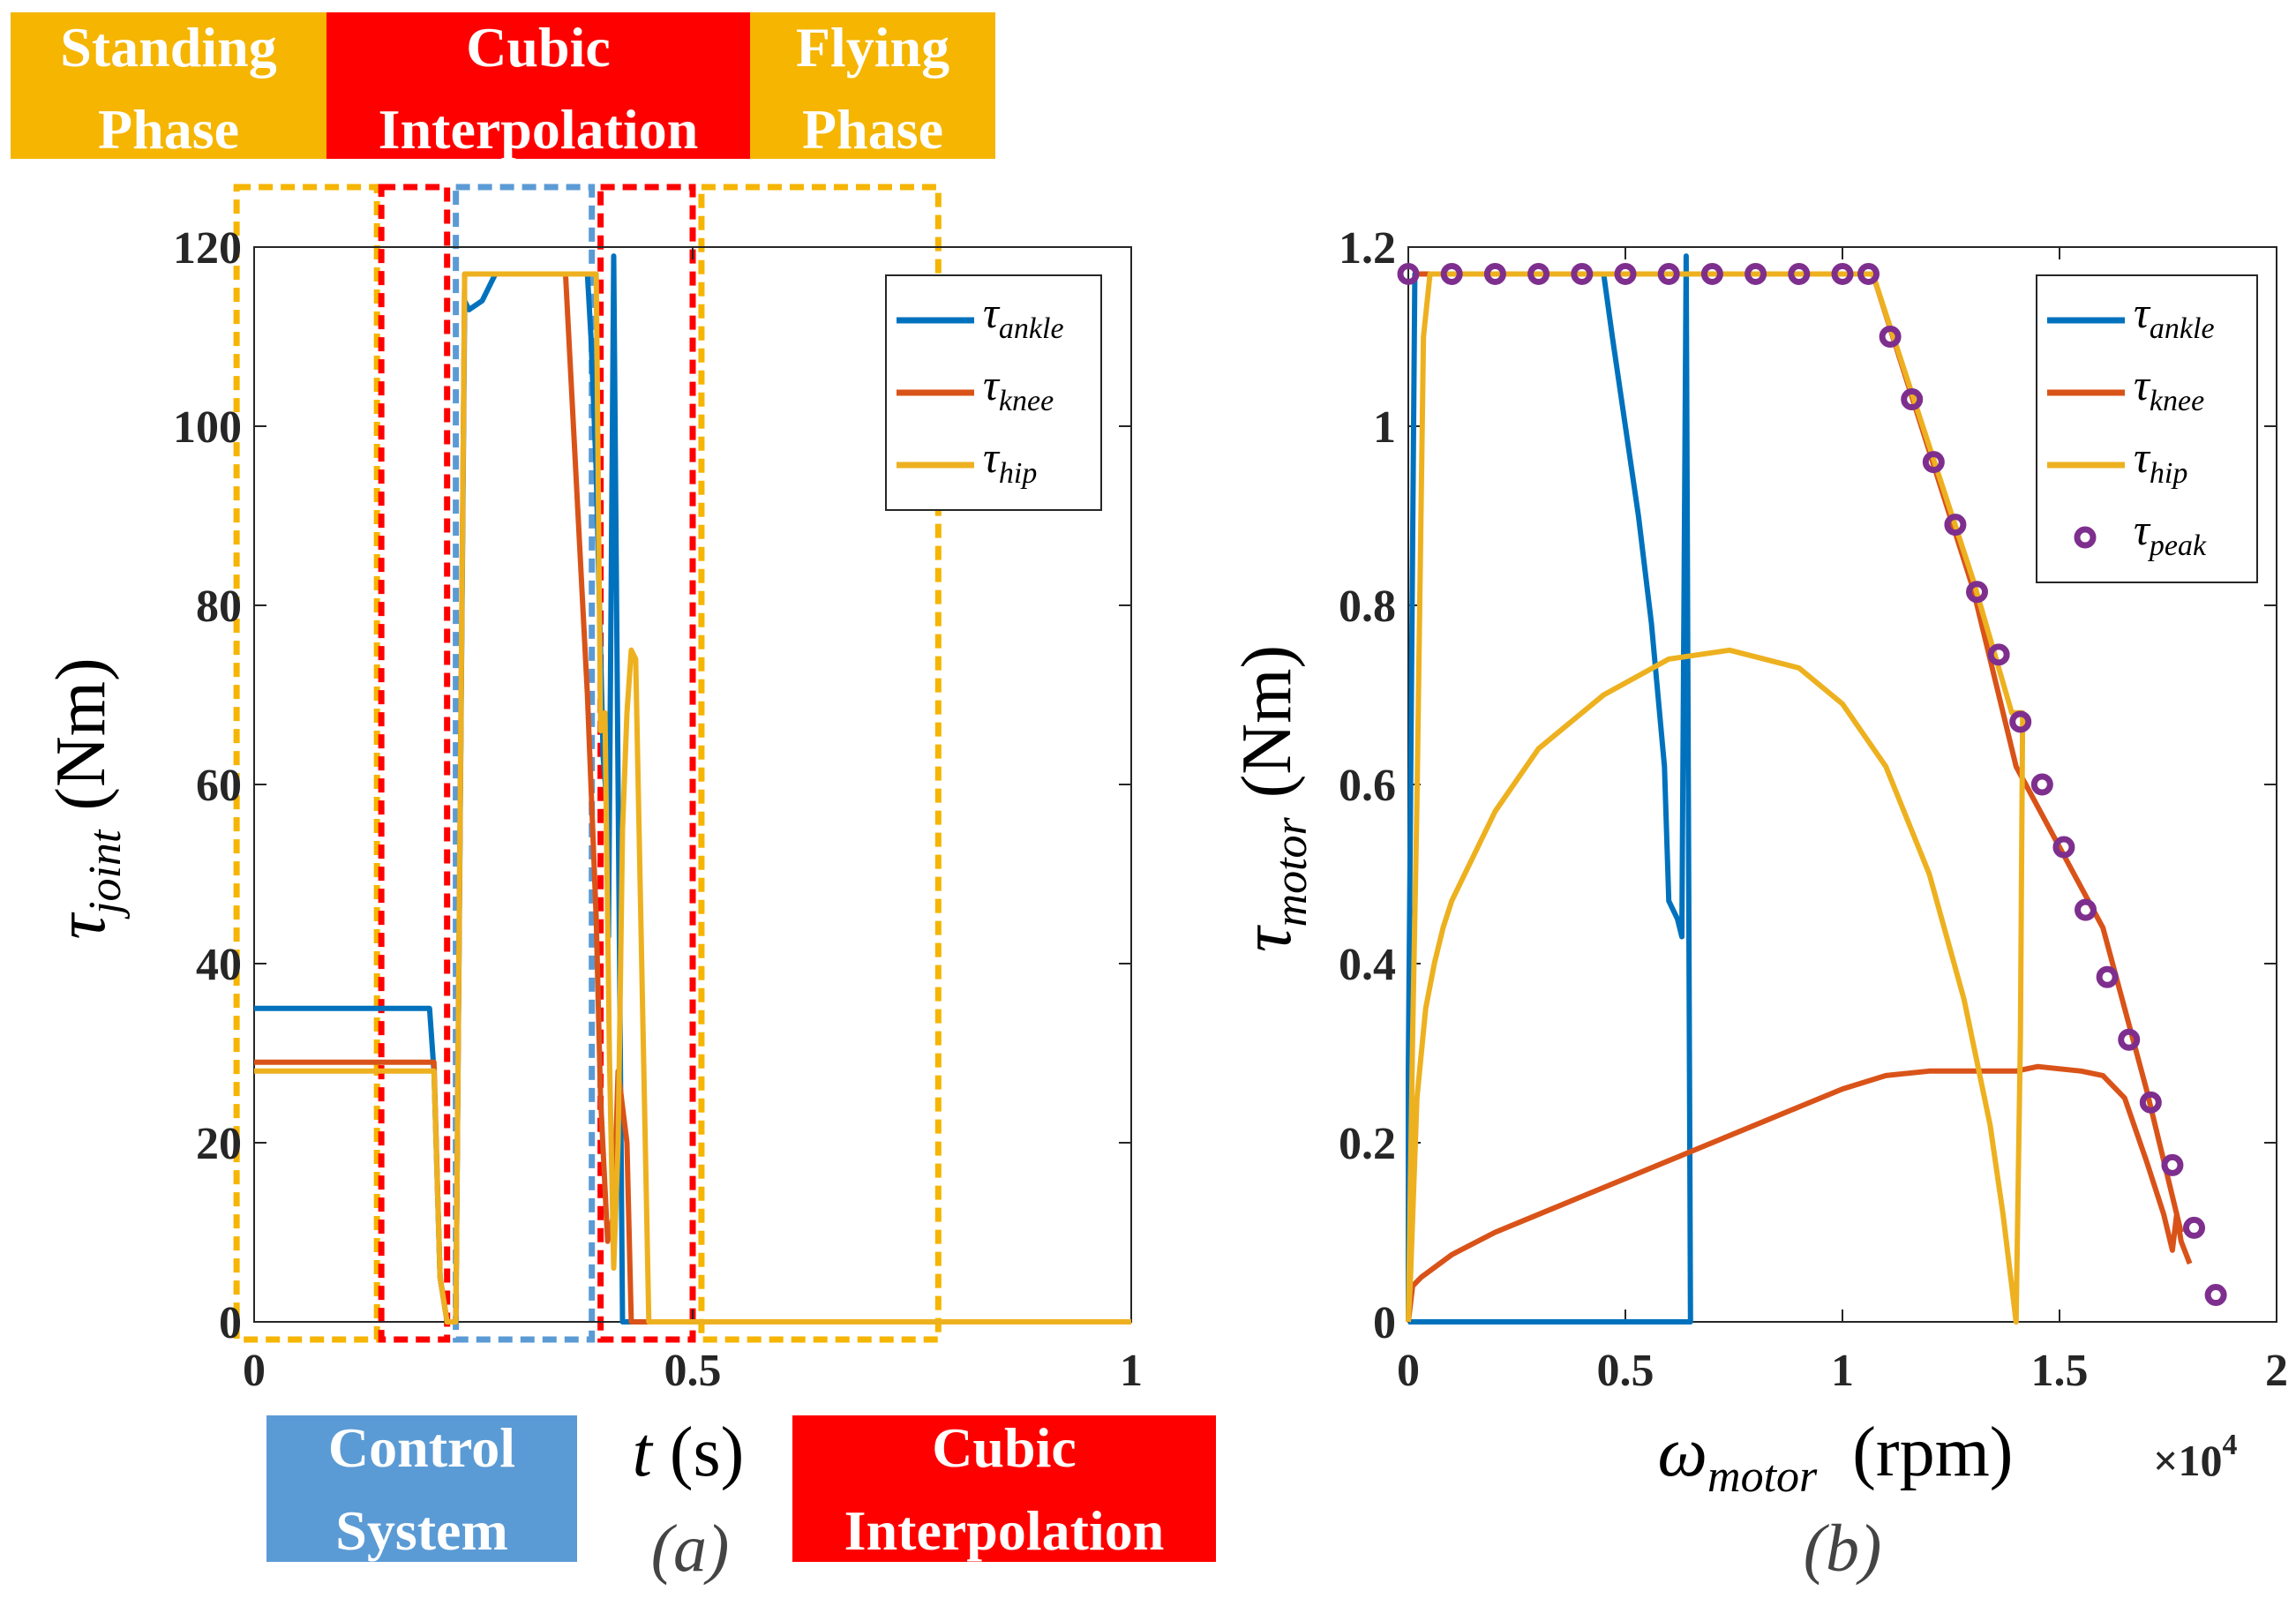 Image resolution: width=2296 pixels, height=1606 pixels. I want to click on chart-b-xmultiplier-exp: 4, so click(2230, 1445).